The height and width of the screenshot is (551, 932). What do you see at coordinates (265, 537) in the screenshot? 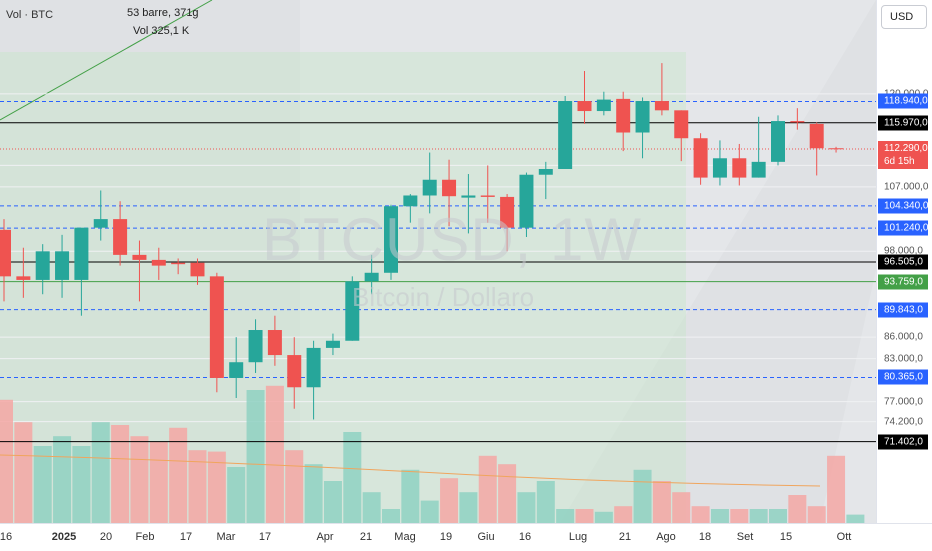
I see `time-tick-label: 17` at bounding box center [265, 537].